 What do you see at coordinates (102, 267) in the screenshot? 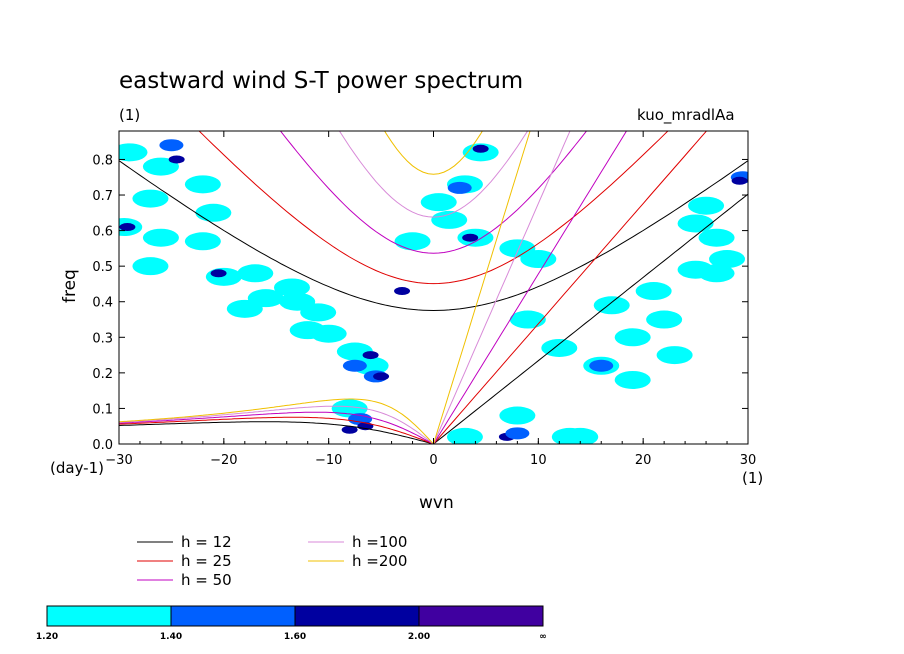
I see `y-tick-label: 0.5` at bounding box center [102, 267].